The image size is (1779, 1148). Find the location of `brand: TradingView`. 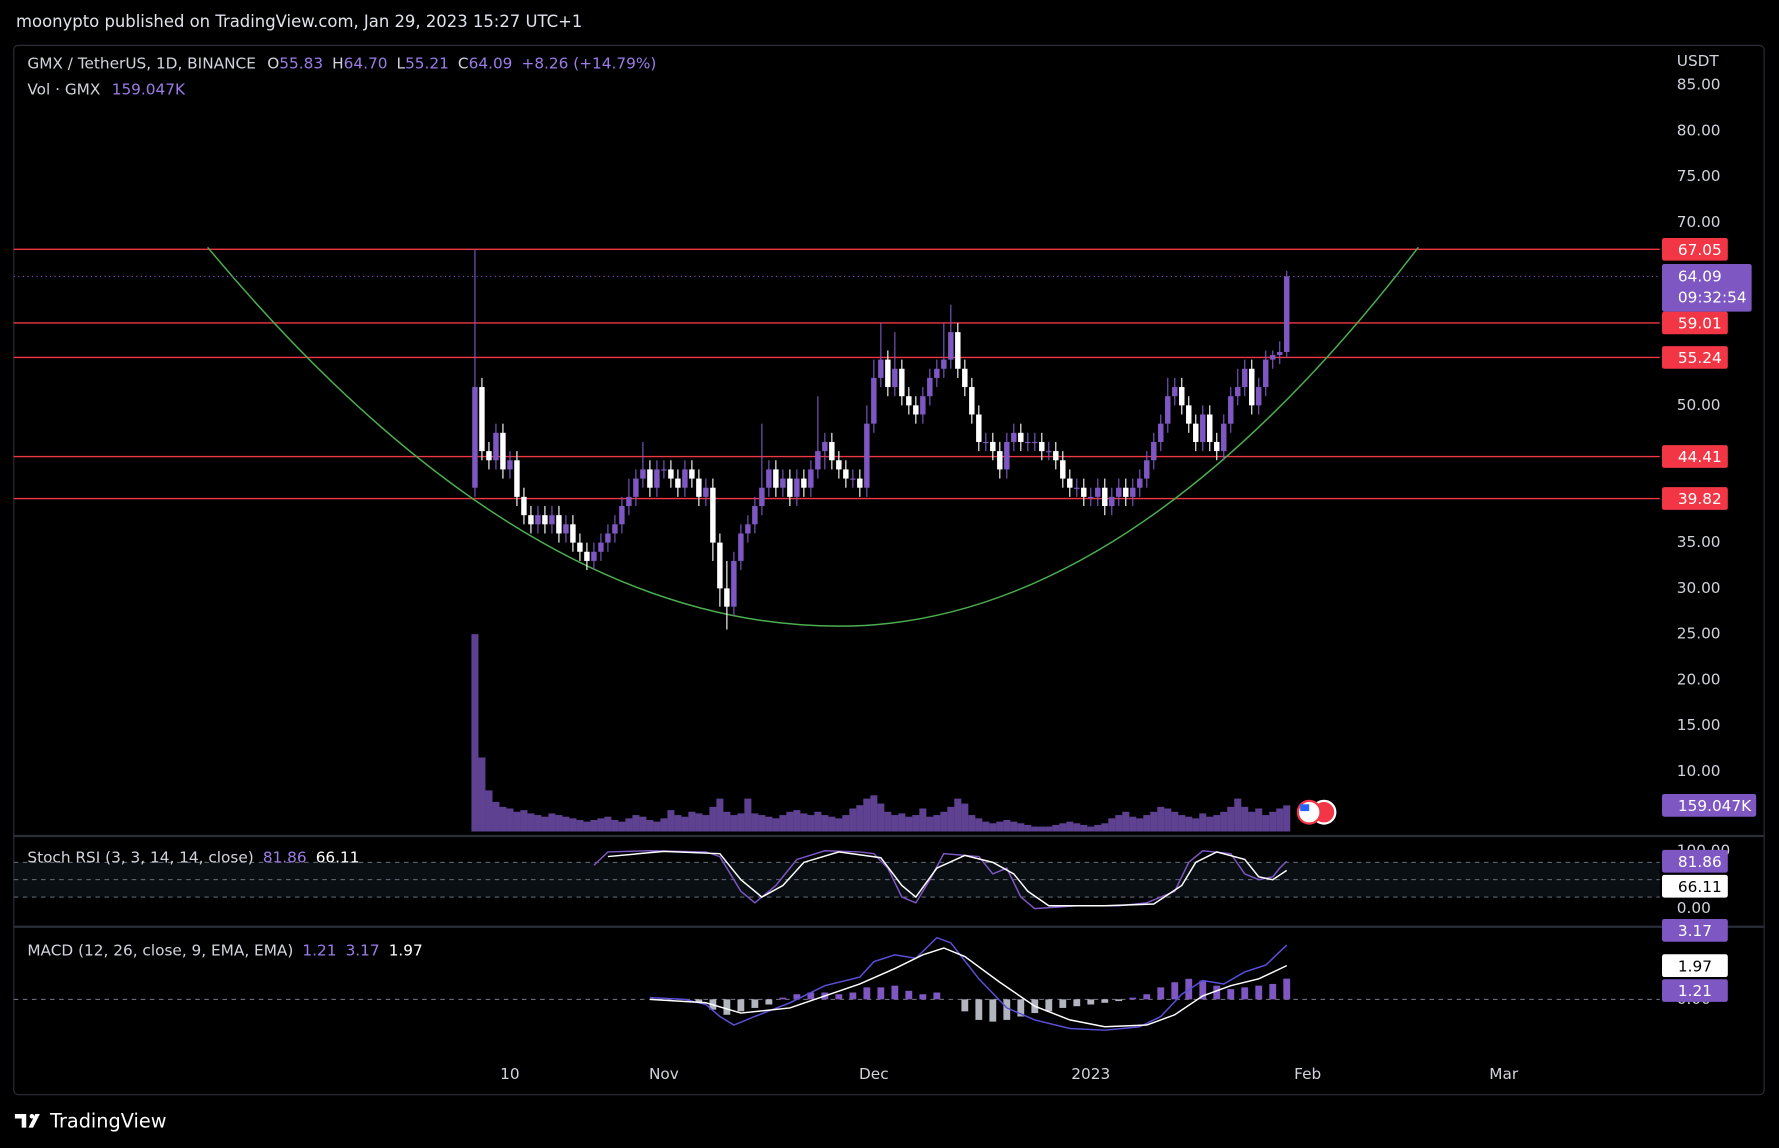

brand: TradingView is located at coordinates (107, 1120).